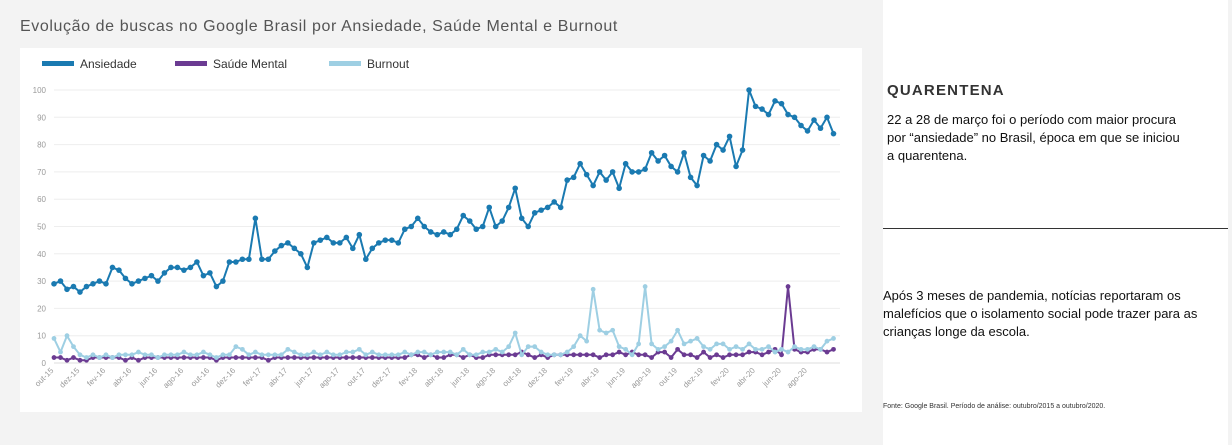 This screenshot has width=1232, height=445. I want to click on x-tick-label: fev-16, so click(96, 377).